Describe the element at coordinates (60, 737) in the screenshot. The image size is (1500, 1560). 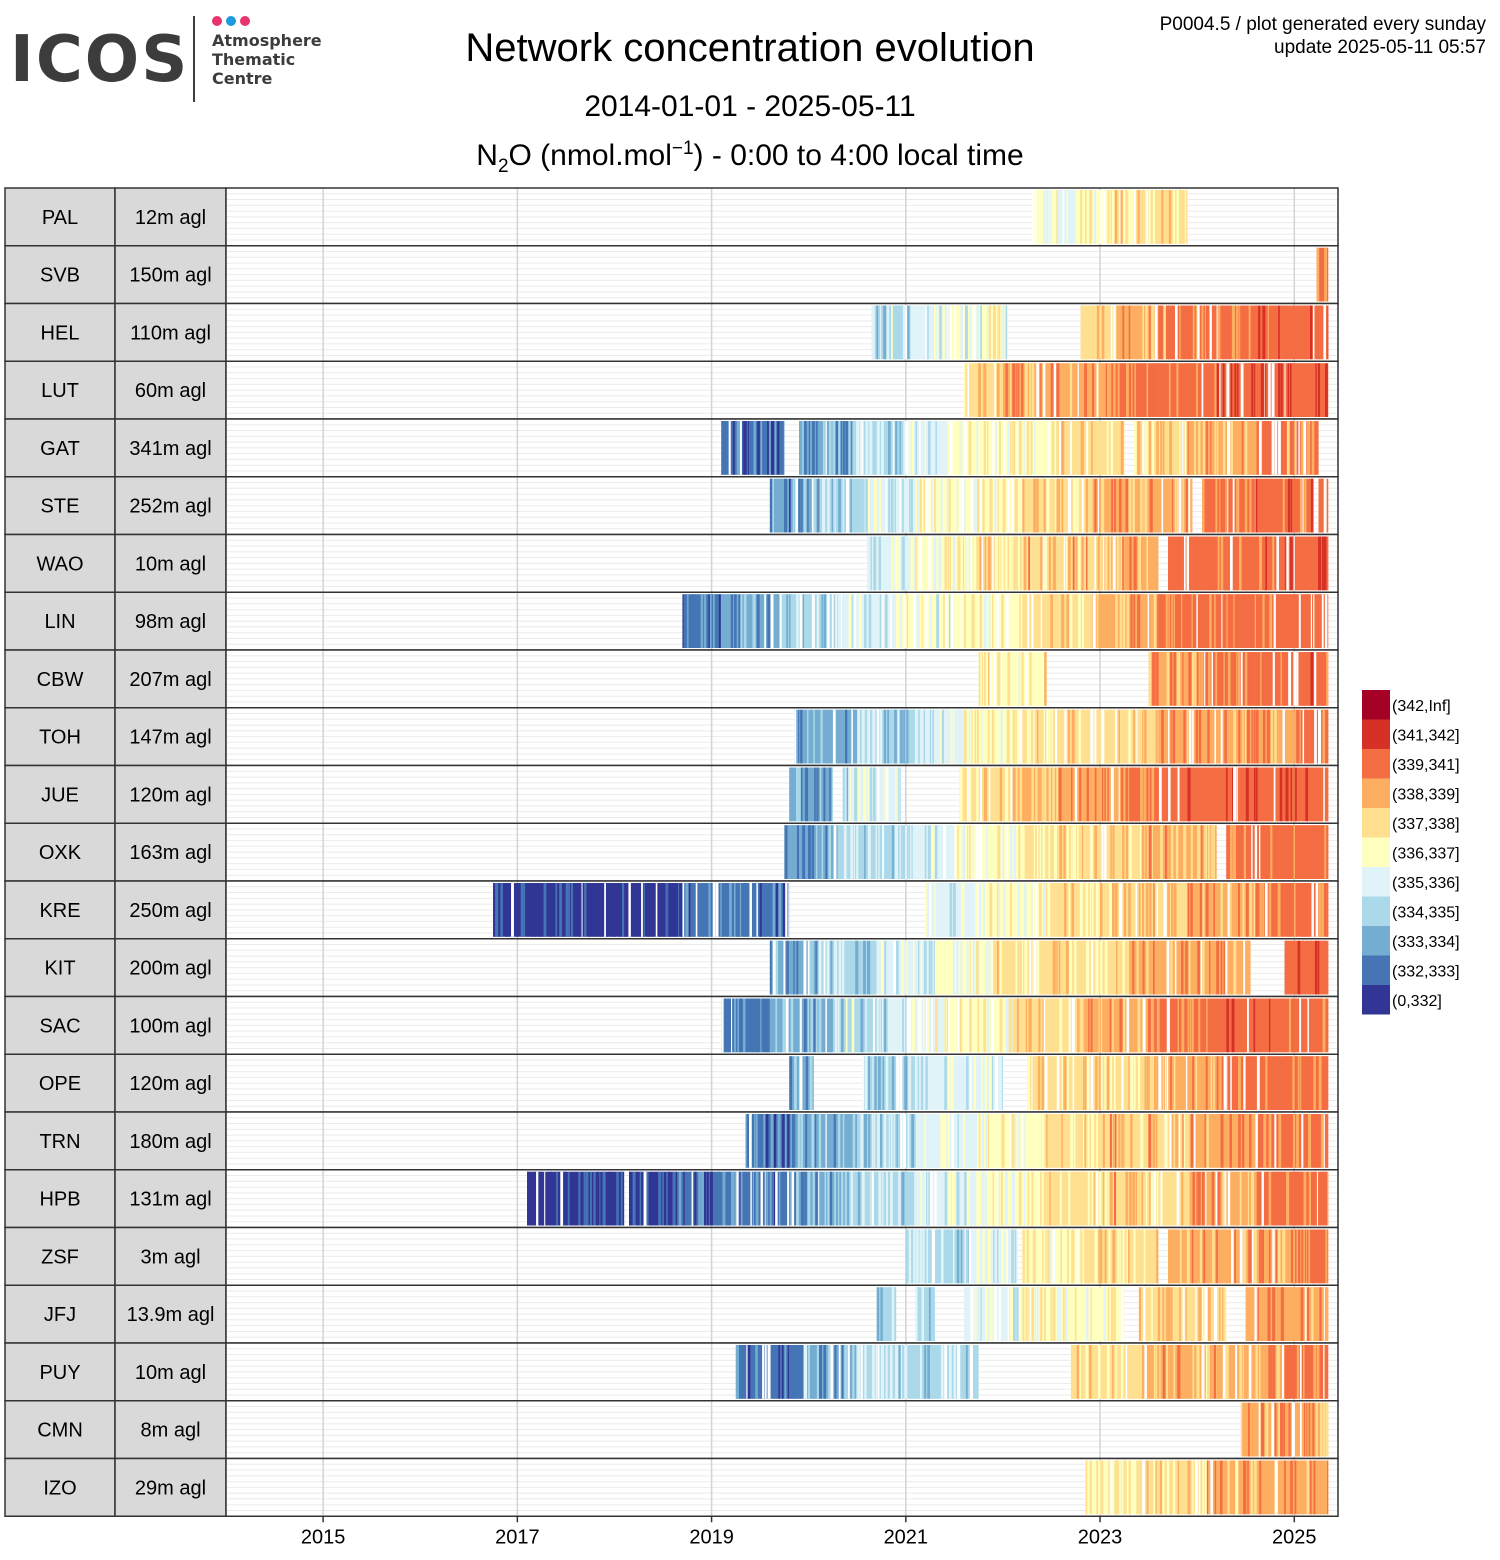
I see `station-code-cell` at that location.